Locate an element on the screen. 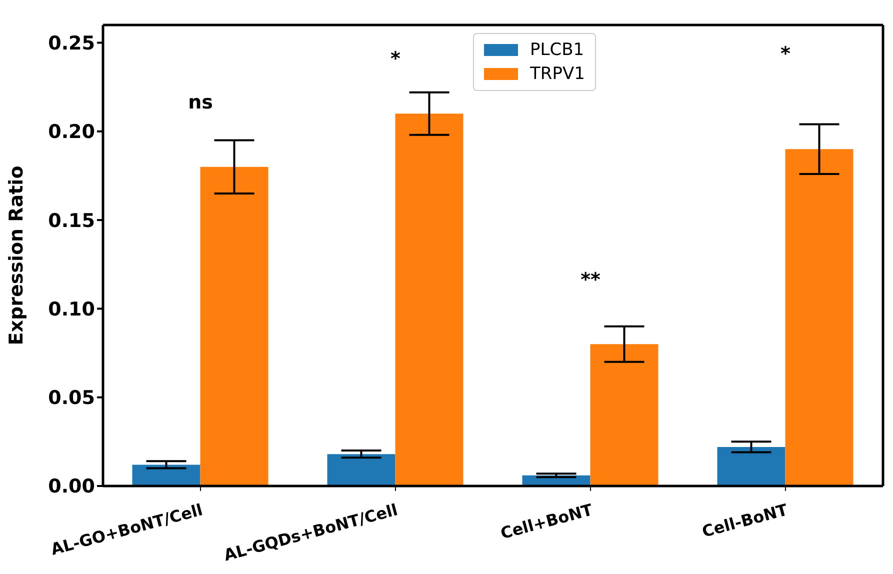  y-tick-label: 0.15 is located at coordinates (71, 221).